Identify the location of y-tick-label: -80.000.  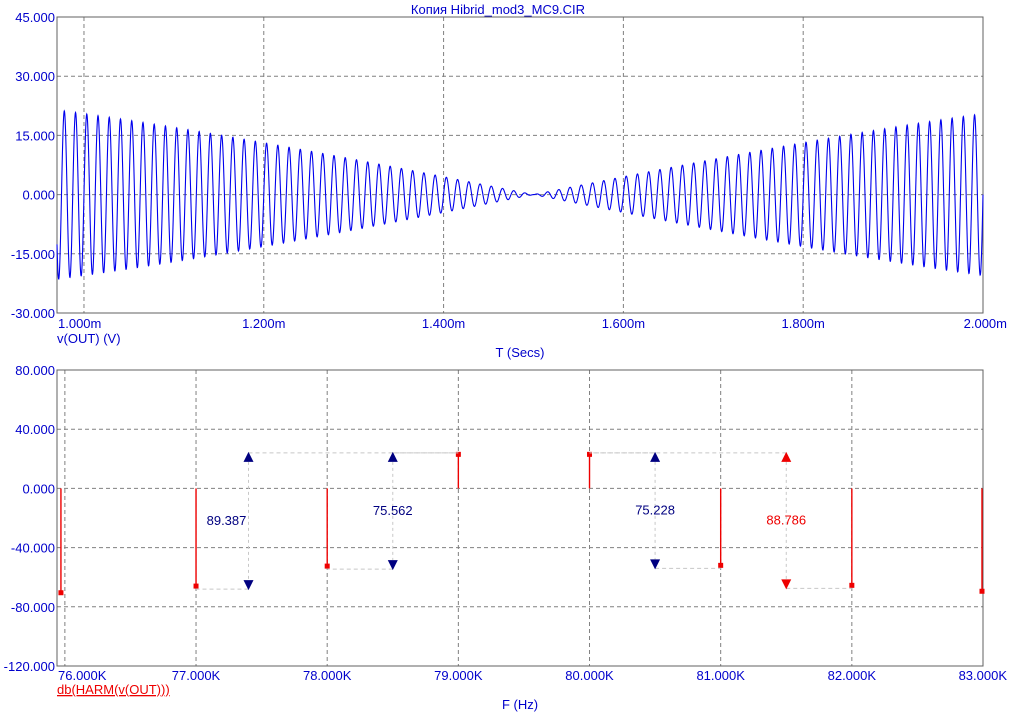
(33, 607).